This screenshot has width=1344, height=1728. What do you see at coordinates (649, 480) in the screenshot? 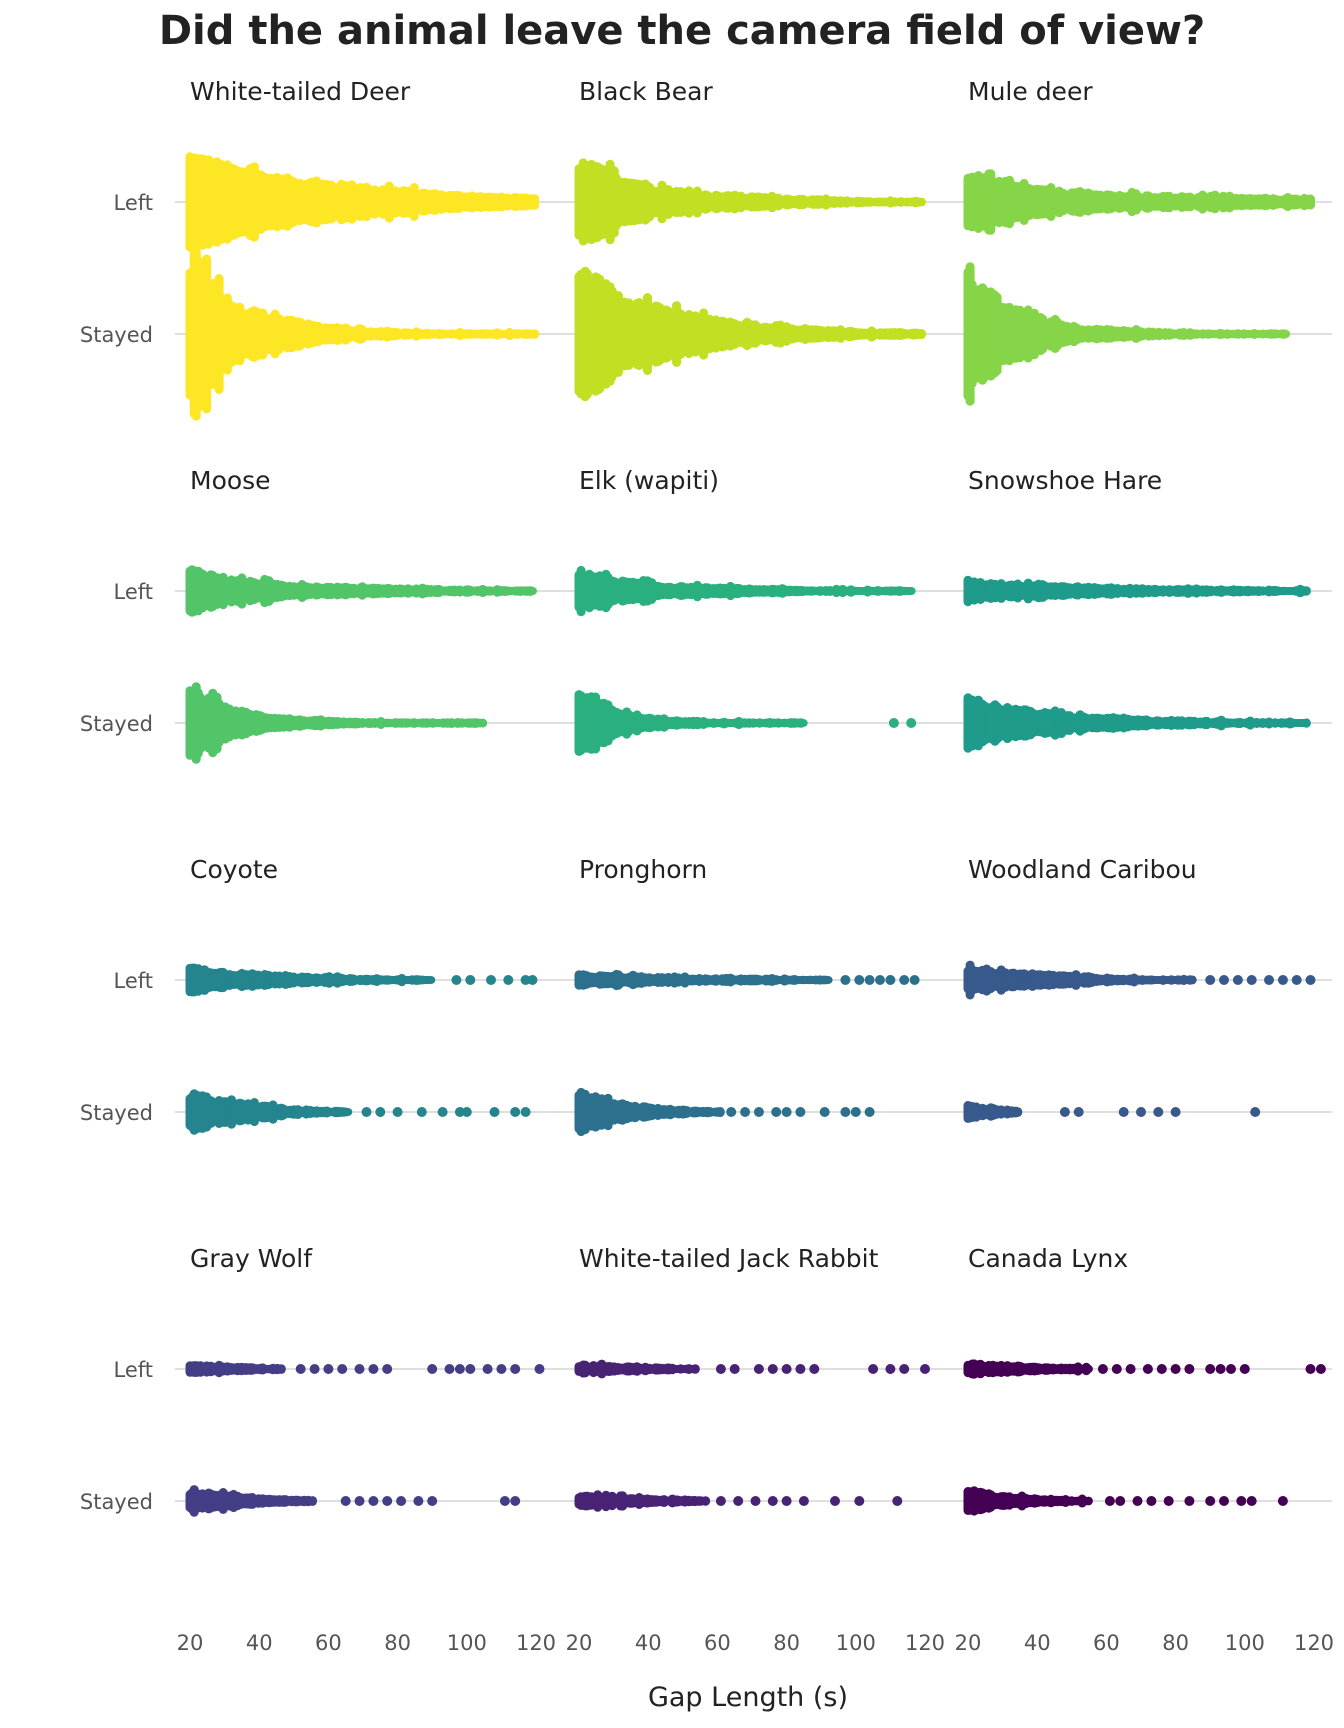
I see `panel-title: Elk (wapiti)` at bounding box center [649, 480].